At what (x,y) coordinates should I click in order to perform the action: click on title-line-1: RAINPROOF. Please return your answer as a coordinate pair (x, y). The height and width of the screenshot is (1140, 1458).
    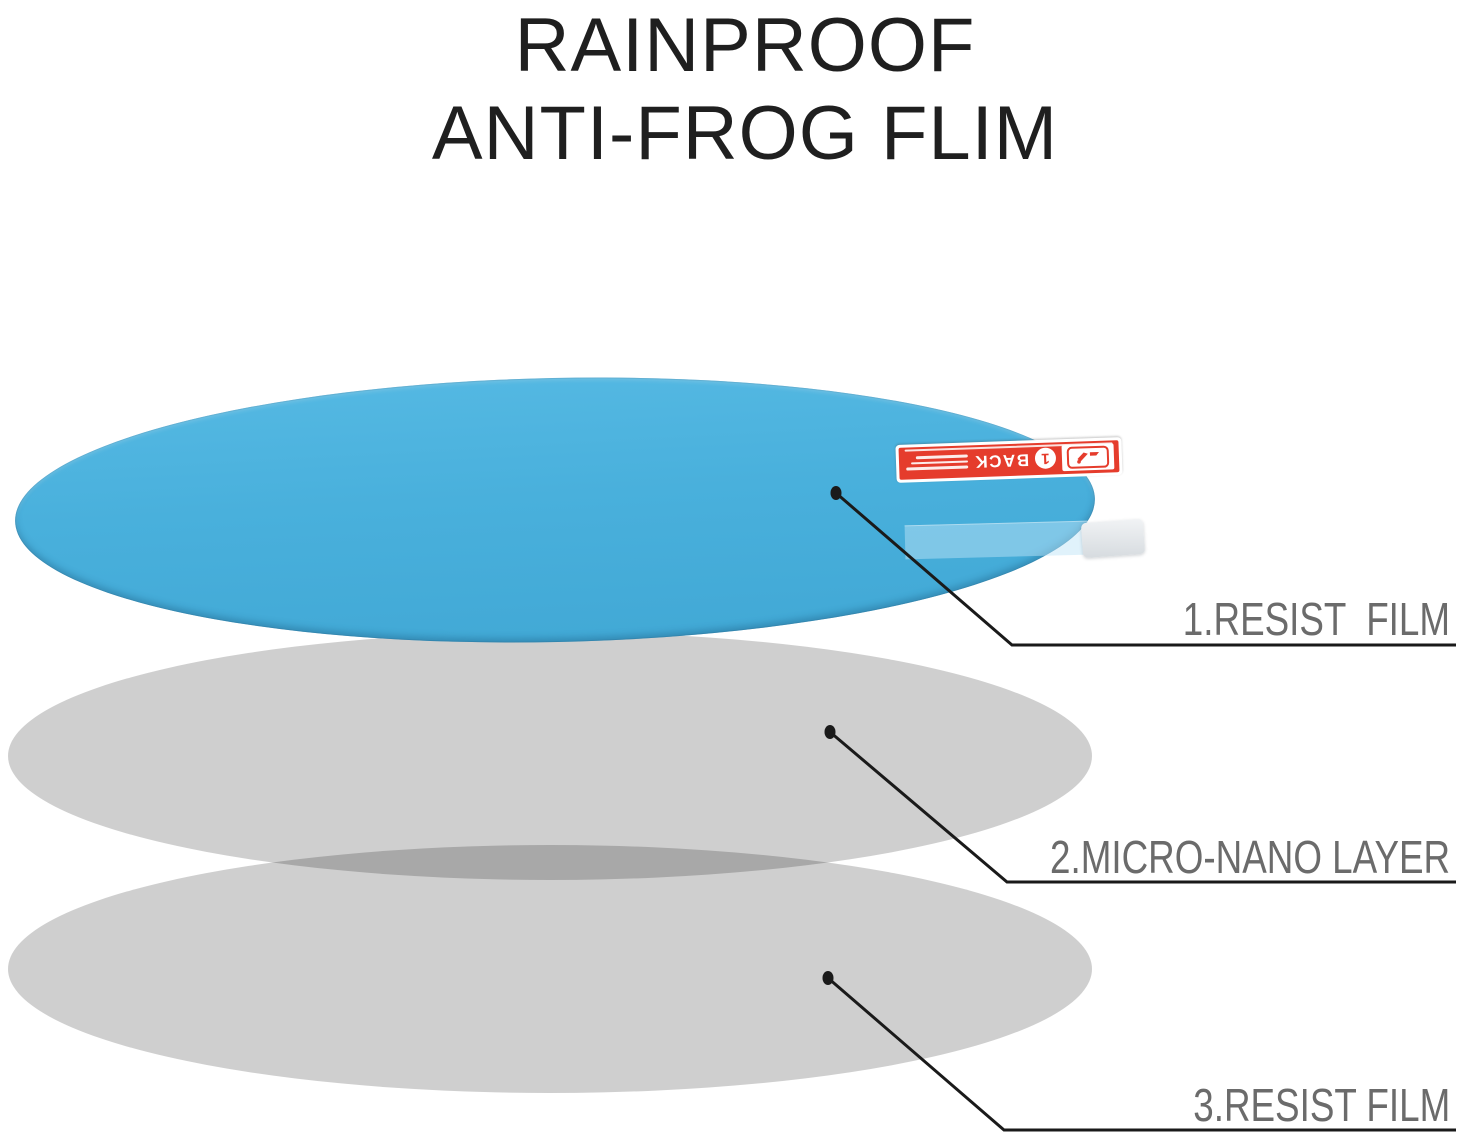
    Looking at the image, I should click on (745, 45).